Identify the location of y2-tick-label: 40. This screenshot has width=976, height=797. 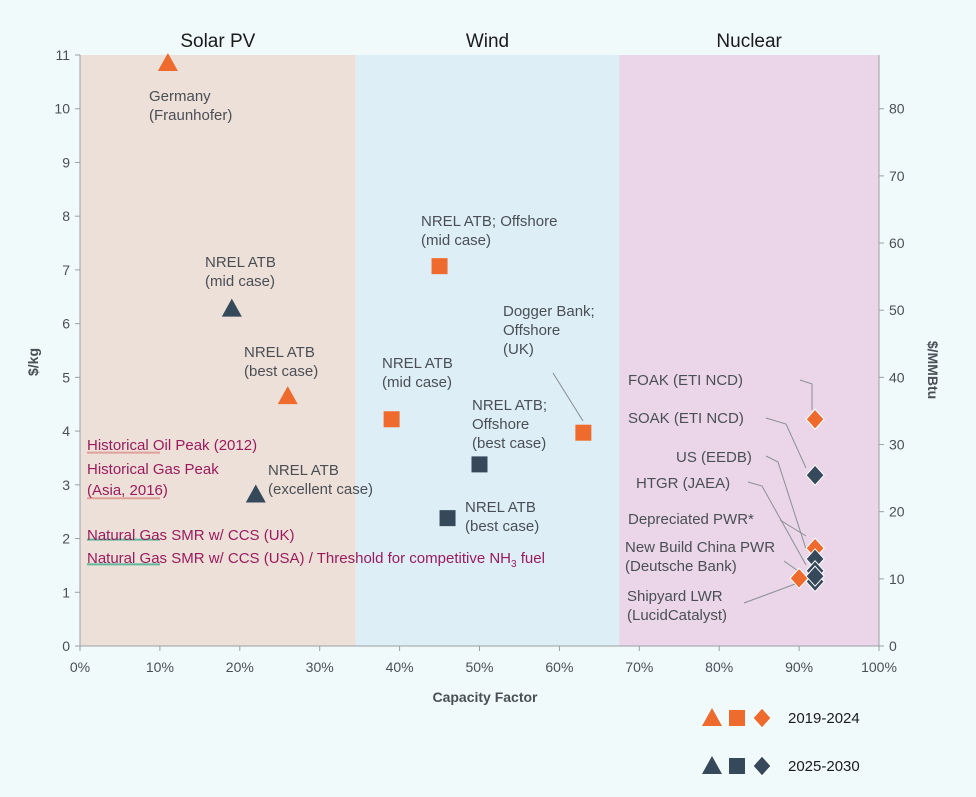
(897, 377).